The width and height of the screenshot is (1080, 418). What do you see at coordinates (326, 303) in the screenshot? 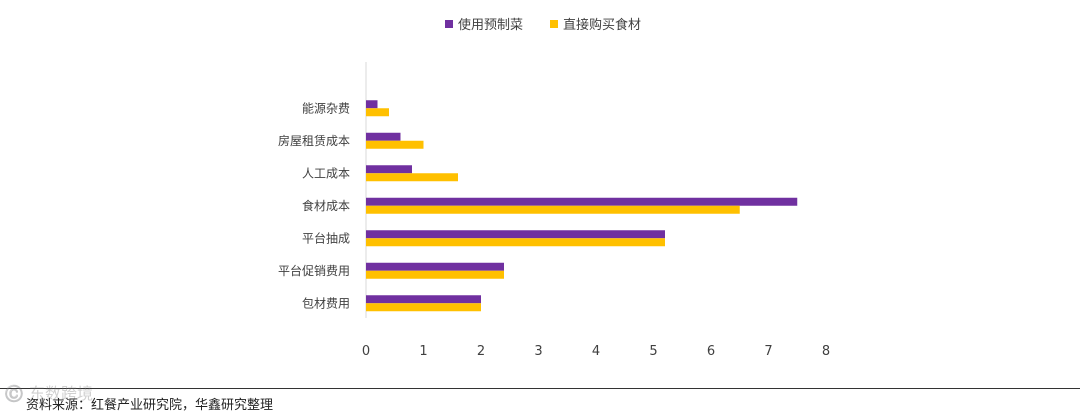
I see `category-label: 包材费用` at bounding box center [326, 303].